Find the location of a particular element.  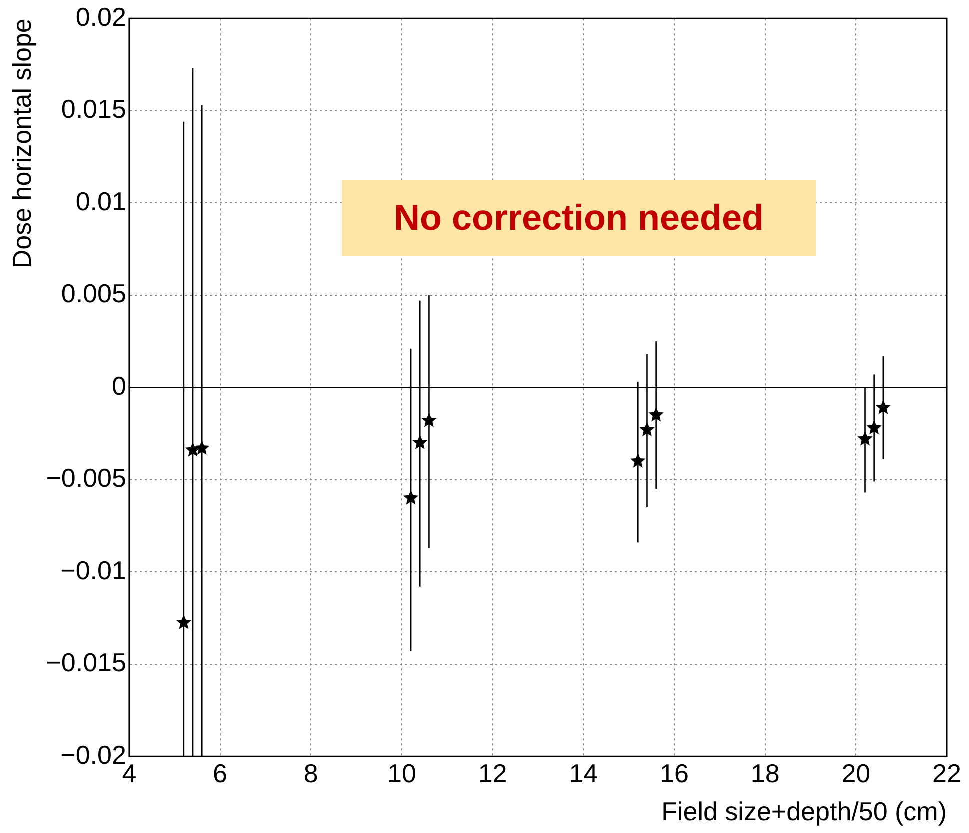

x-tick-label: 18 is located at coordinates (765, 773).